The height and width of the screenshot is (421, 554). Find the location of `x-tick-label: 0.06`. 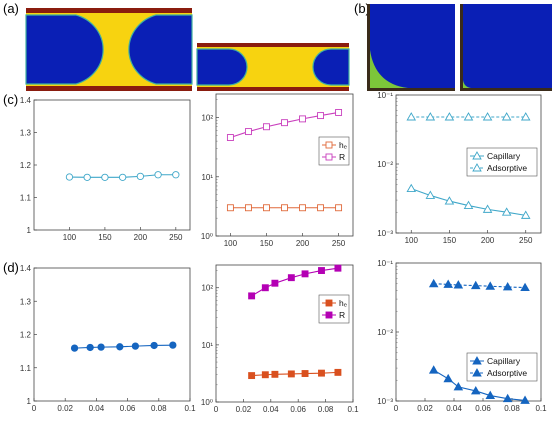

x-tick-label: 0.06 is located at coordinates (128, 408).